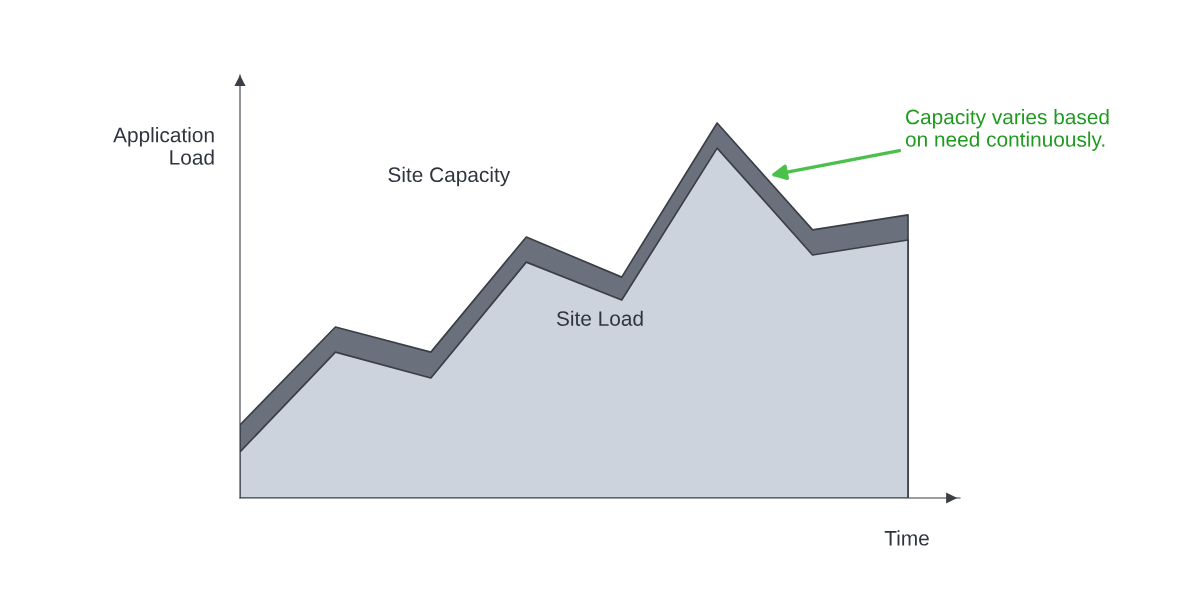  Describe the element at coordinates (906, 538) in the screenshot. I see `x-axis-title: Time` at that location.